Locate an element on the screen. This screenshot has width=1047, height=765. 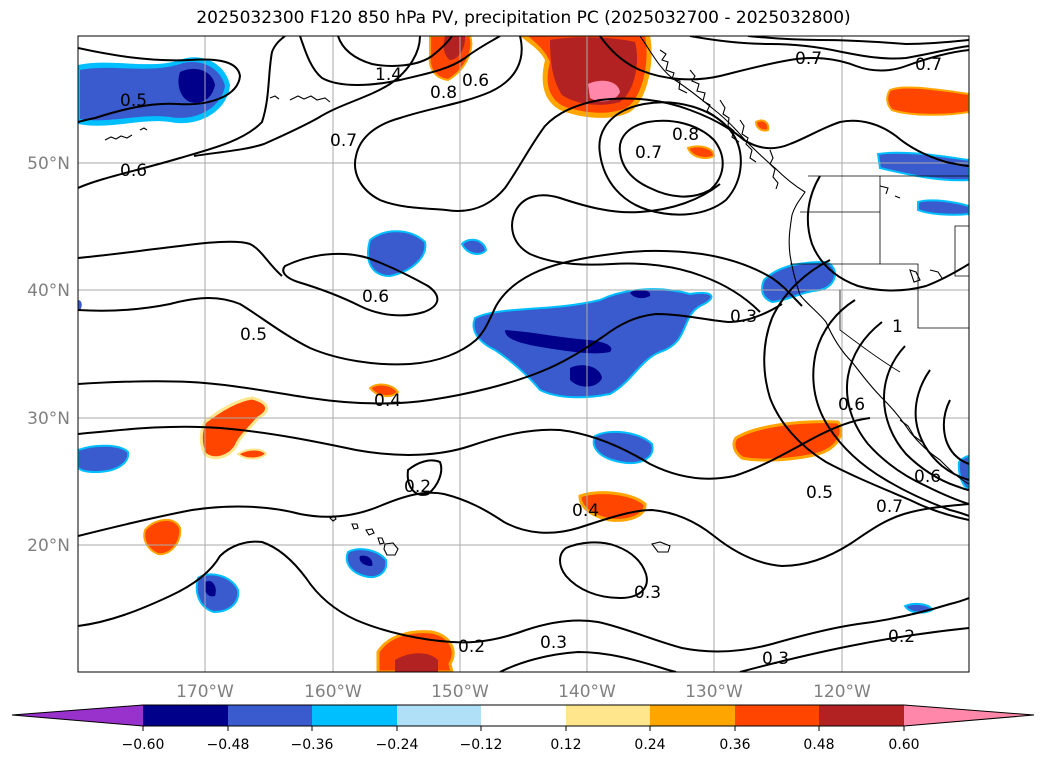
colorbar-high-extend is located at coordinates (969, 715).